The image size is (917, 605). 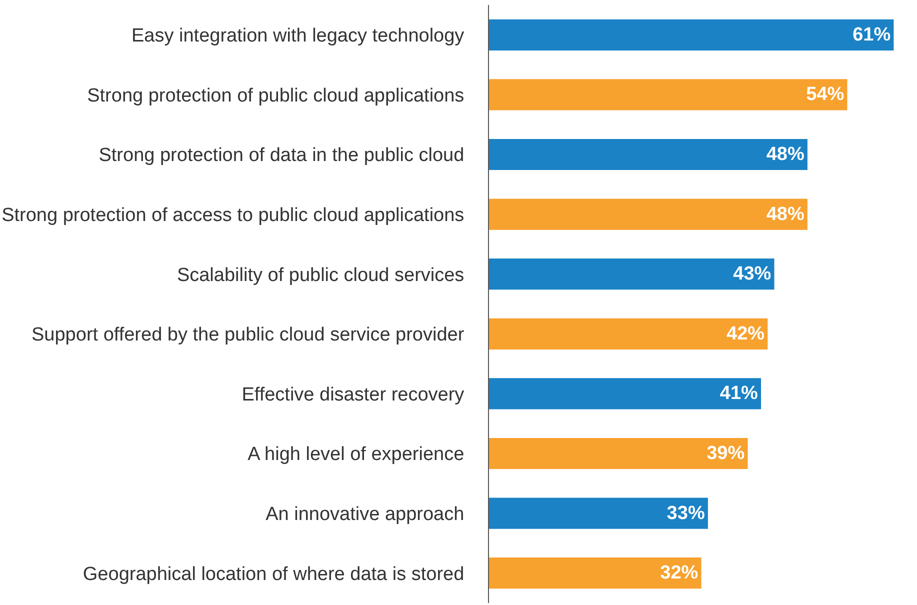 I want to click on data-label: 33%, so click(x=685, y=513).